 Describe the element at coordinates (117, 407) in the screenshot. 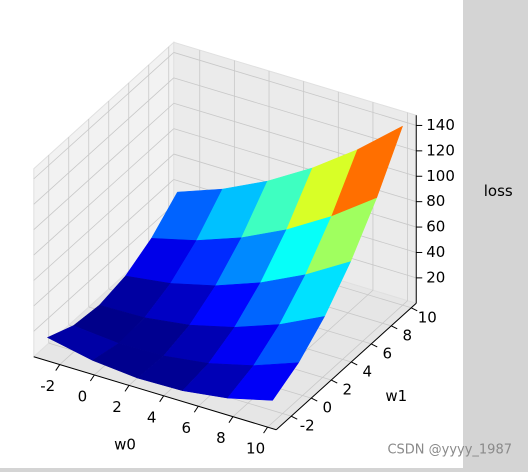

I see `x-tick-label: 2` at that location.